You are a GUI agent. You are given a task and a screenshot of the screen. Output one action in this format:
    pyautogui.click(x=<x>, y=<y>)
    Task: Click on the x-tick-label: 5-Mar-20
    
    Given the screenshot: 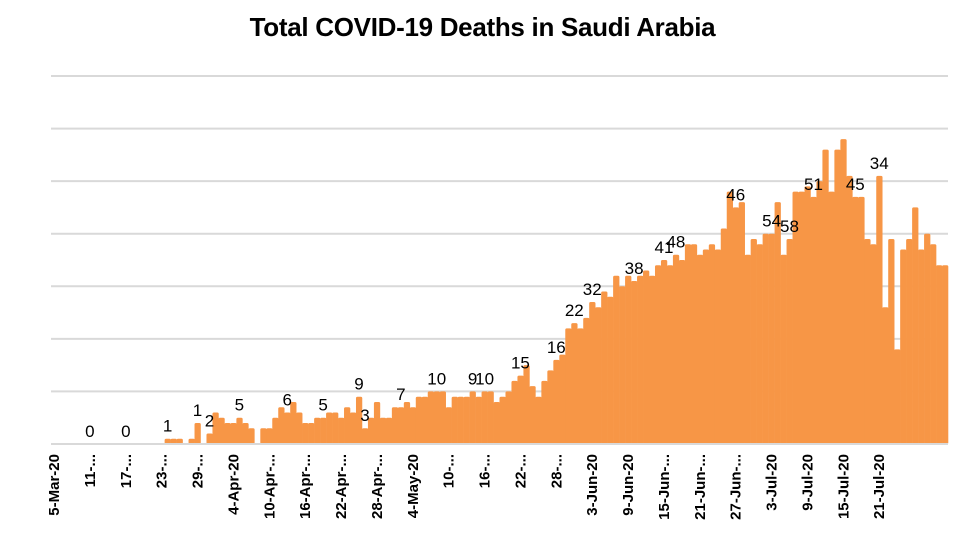 What is the action you would take?
    pyautogui.click(x=54, y=485)
    